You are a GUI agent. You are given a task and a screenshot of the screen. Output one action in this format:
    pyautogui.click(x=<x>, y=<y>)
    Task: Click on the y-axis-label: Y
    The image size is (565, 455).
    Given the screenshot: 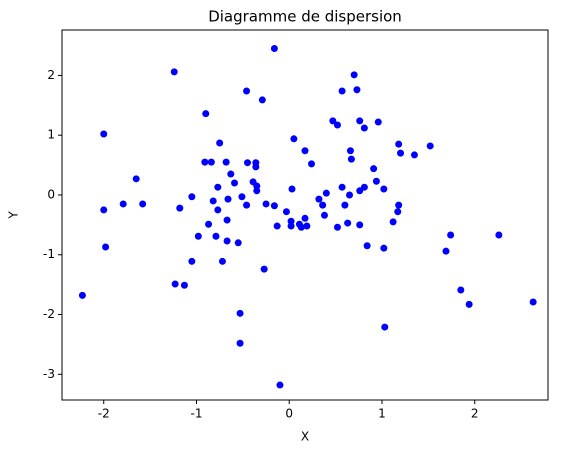 What is the action you would take?
    pyautogui.click(x=14, y=215)
    